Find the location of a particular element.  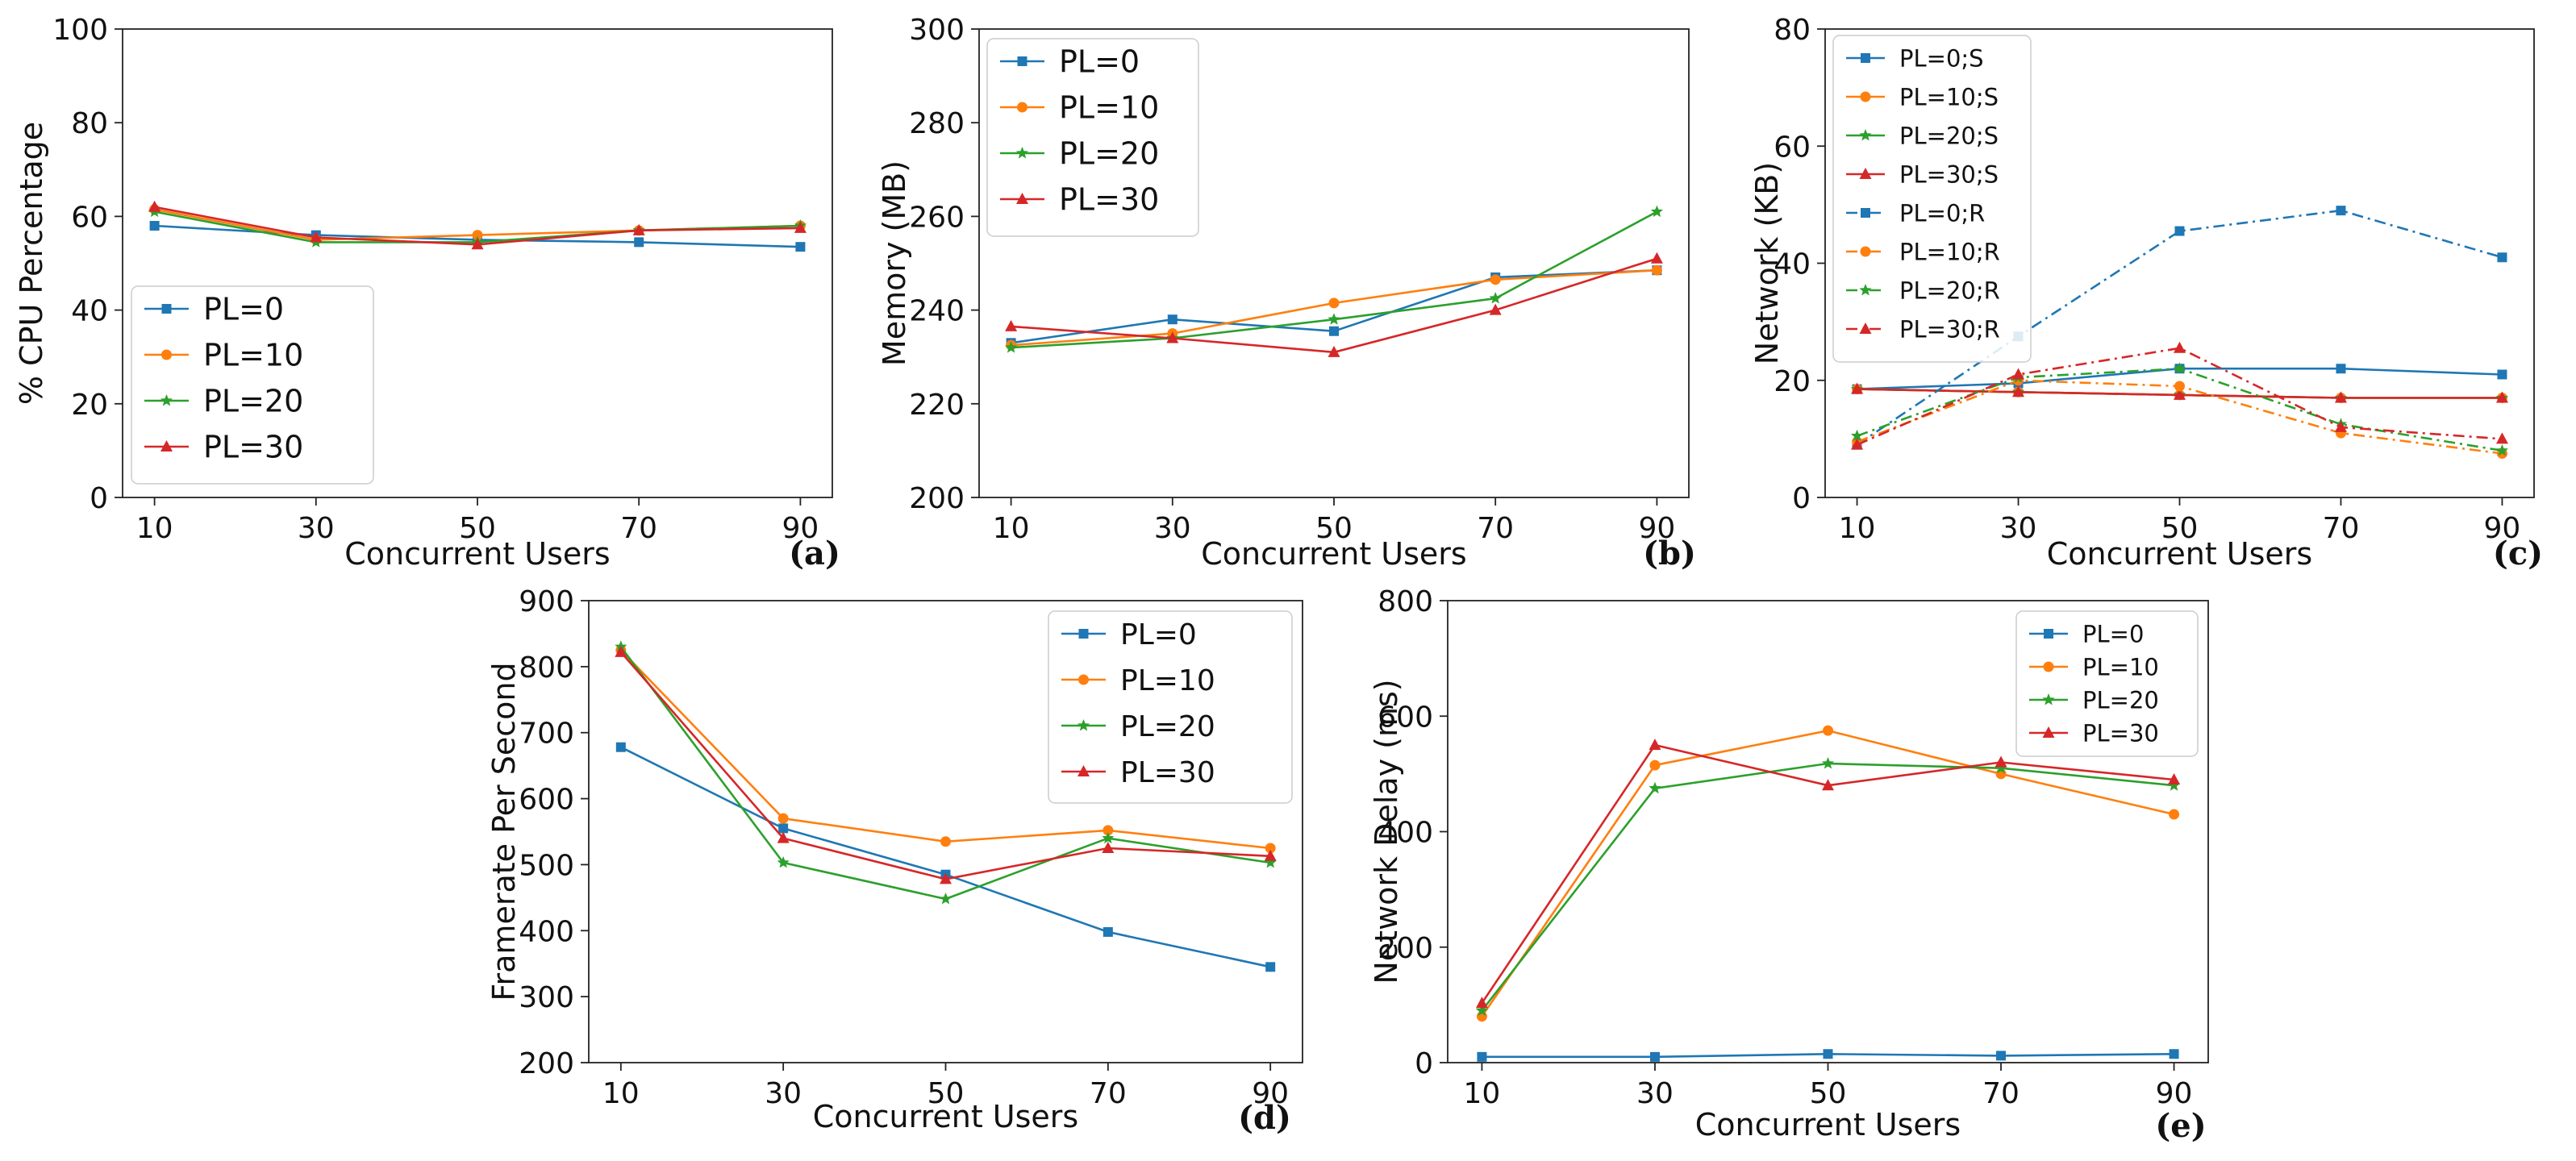

panel-label: (c) is located at coordinates (2518, 553).